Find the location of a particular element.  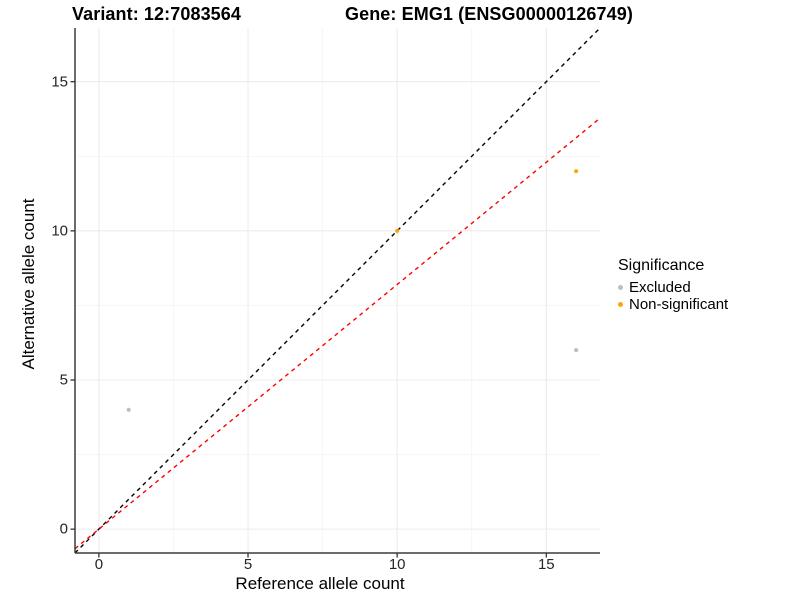

y-tick-label: 0 is located at coordinates (63, 529).